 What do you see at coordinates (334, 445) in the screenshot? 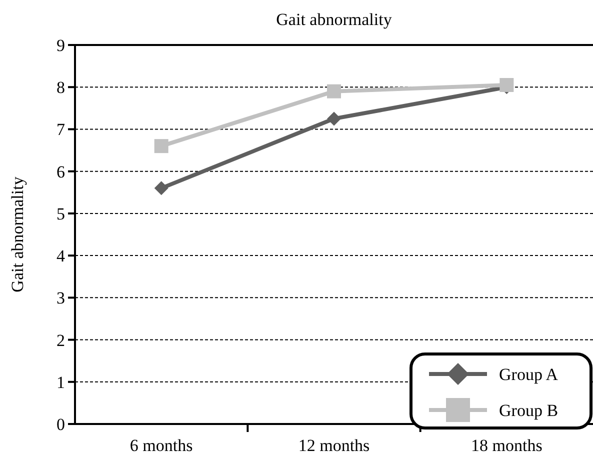
I see `x-tick-label: 12 months` at bounding box center [334, 445].